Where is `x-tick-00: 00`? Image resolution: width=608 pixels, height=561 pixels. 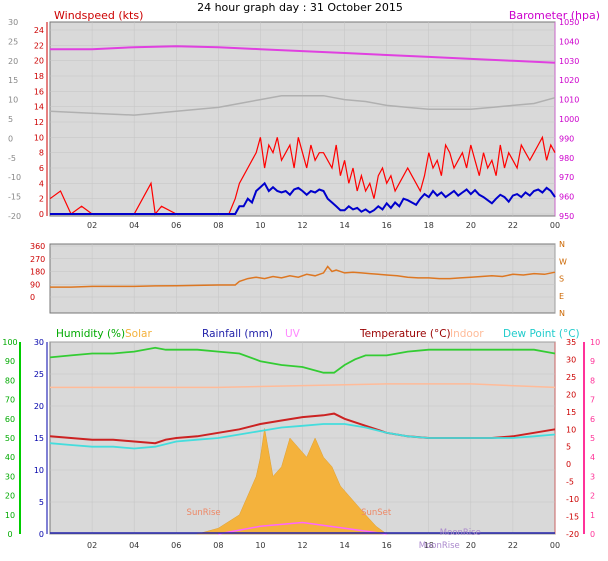
x-tick-00: 00 is located at coordinates (555, 545).